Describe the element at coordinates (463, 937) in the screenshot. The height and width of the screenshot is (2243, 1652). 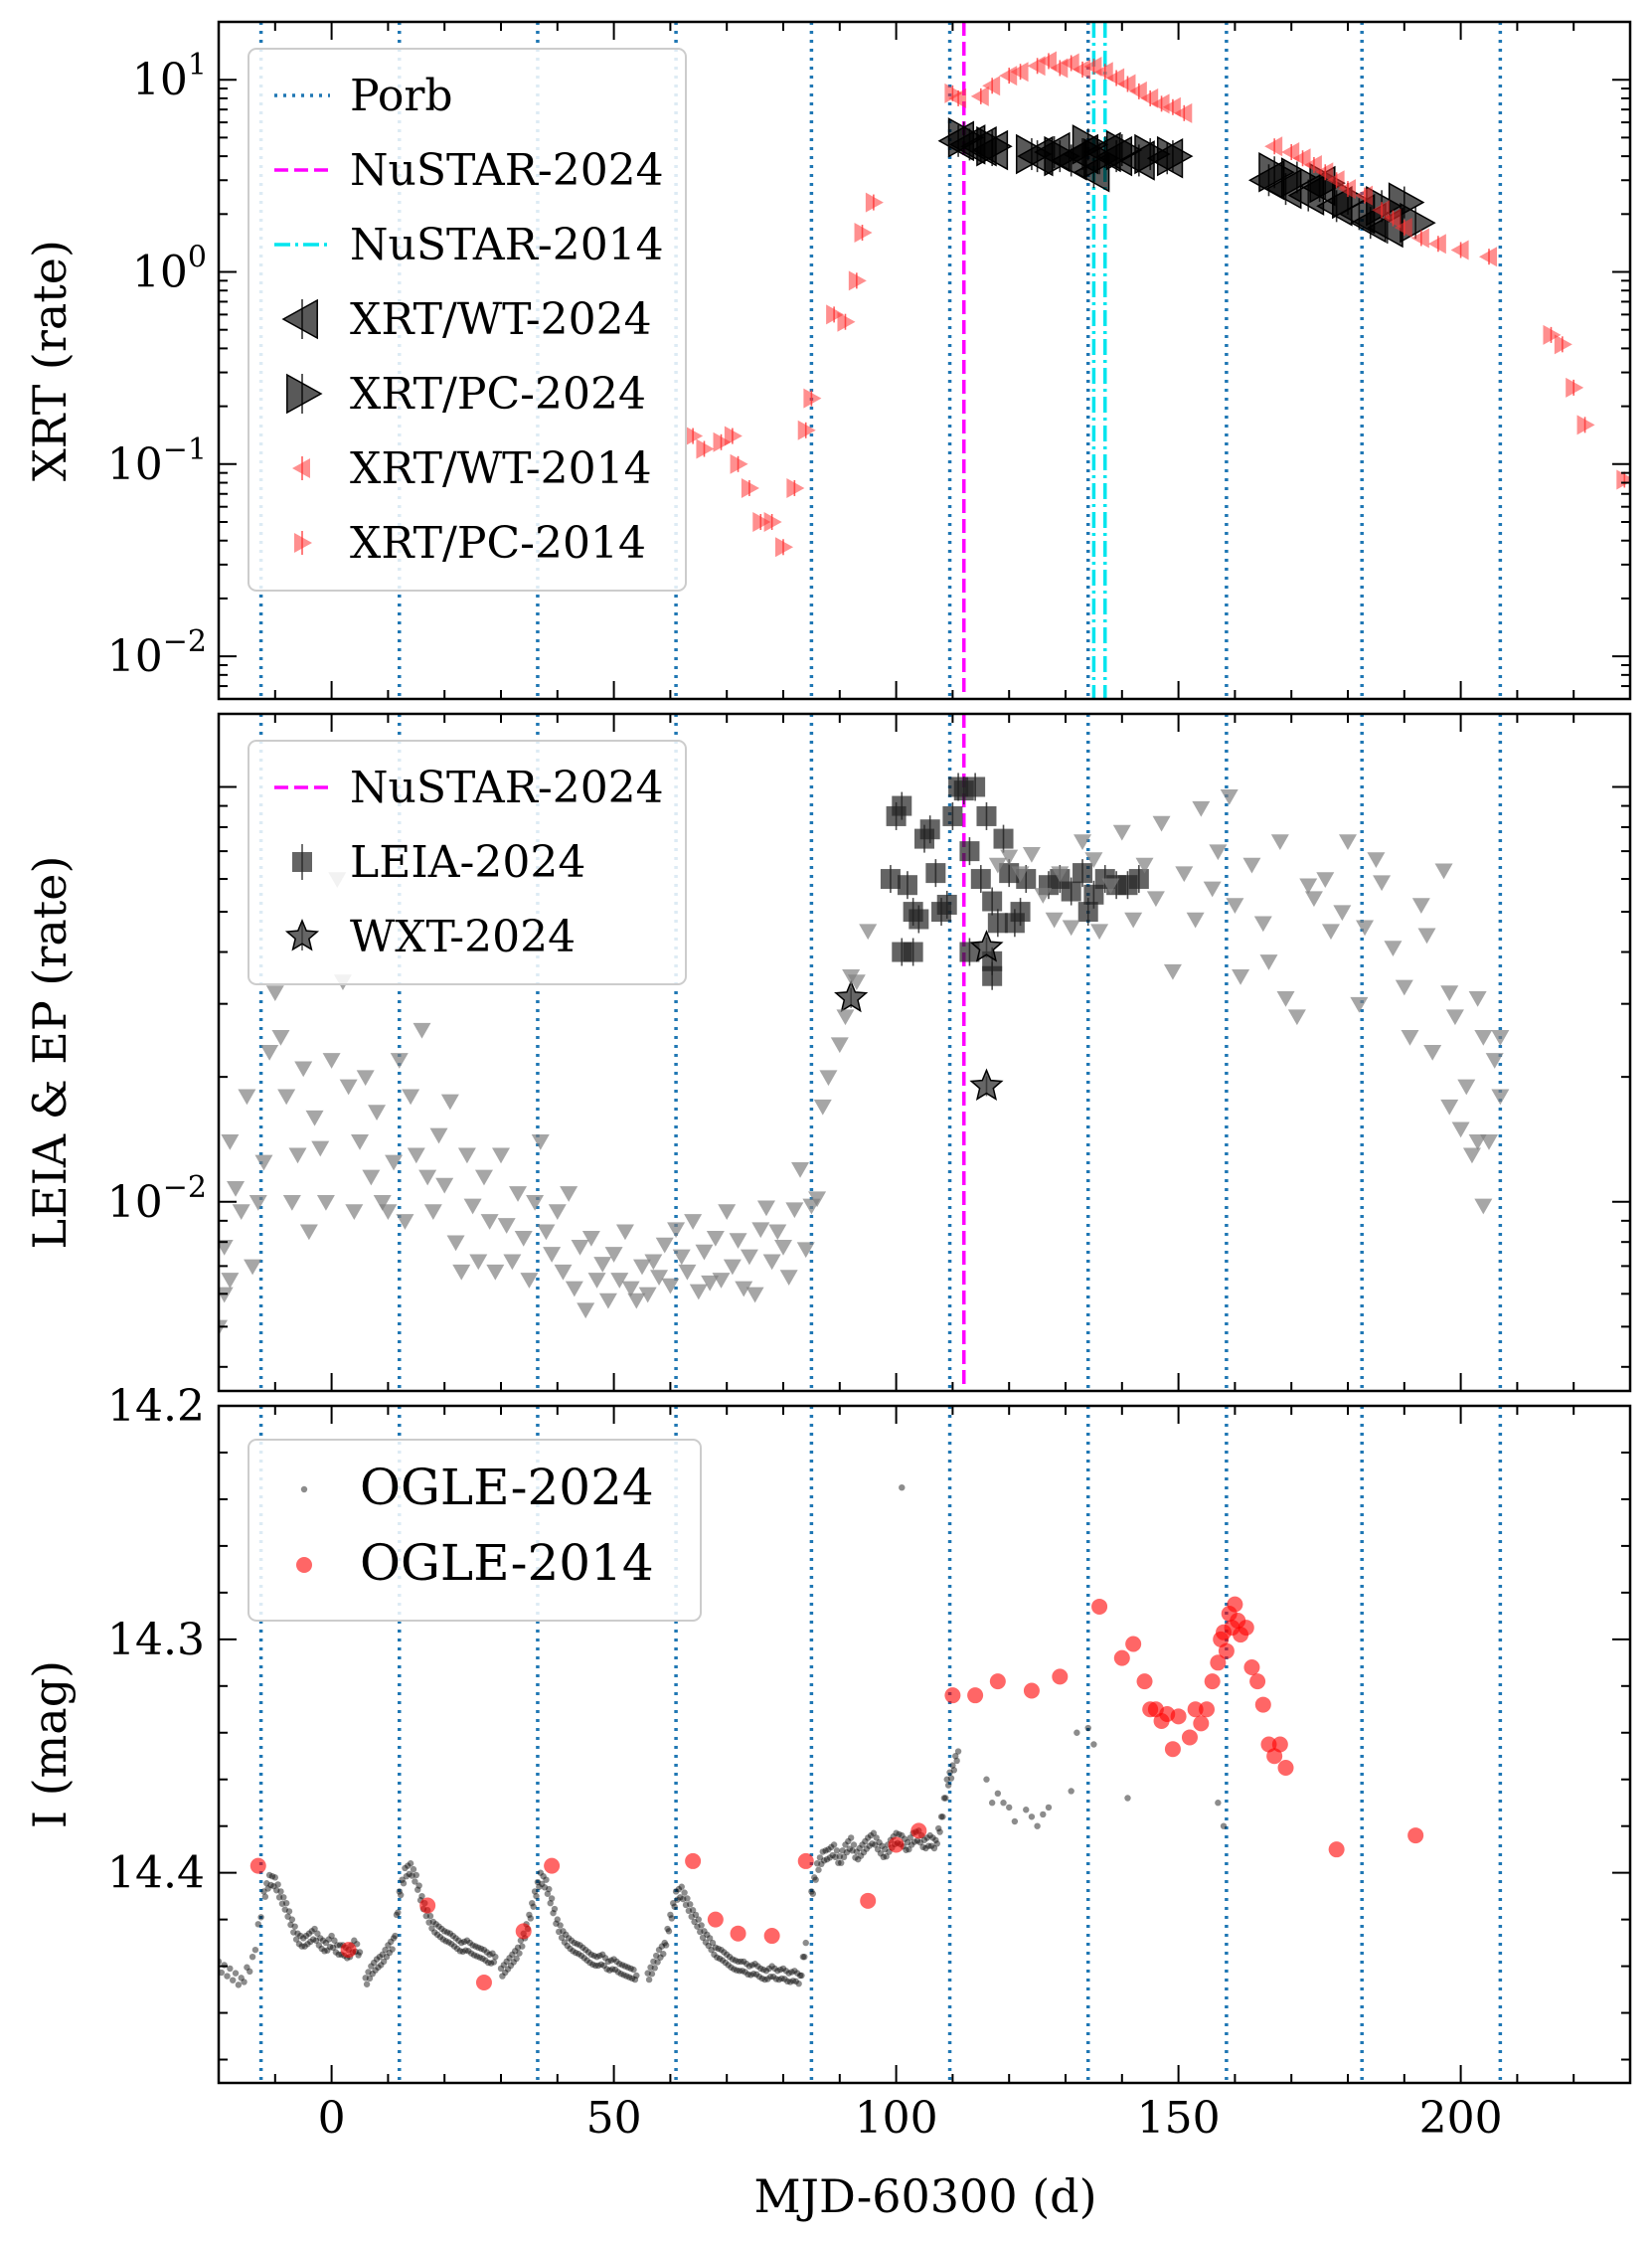
I see `legend-label: WXT-2024` at that location.